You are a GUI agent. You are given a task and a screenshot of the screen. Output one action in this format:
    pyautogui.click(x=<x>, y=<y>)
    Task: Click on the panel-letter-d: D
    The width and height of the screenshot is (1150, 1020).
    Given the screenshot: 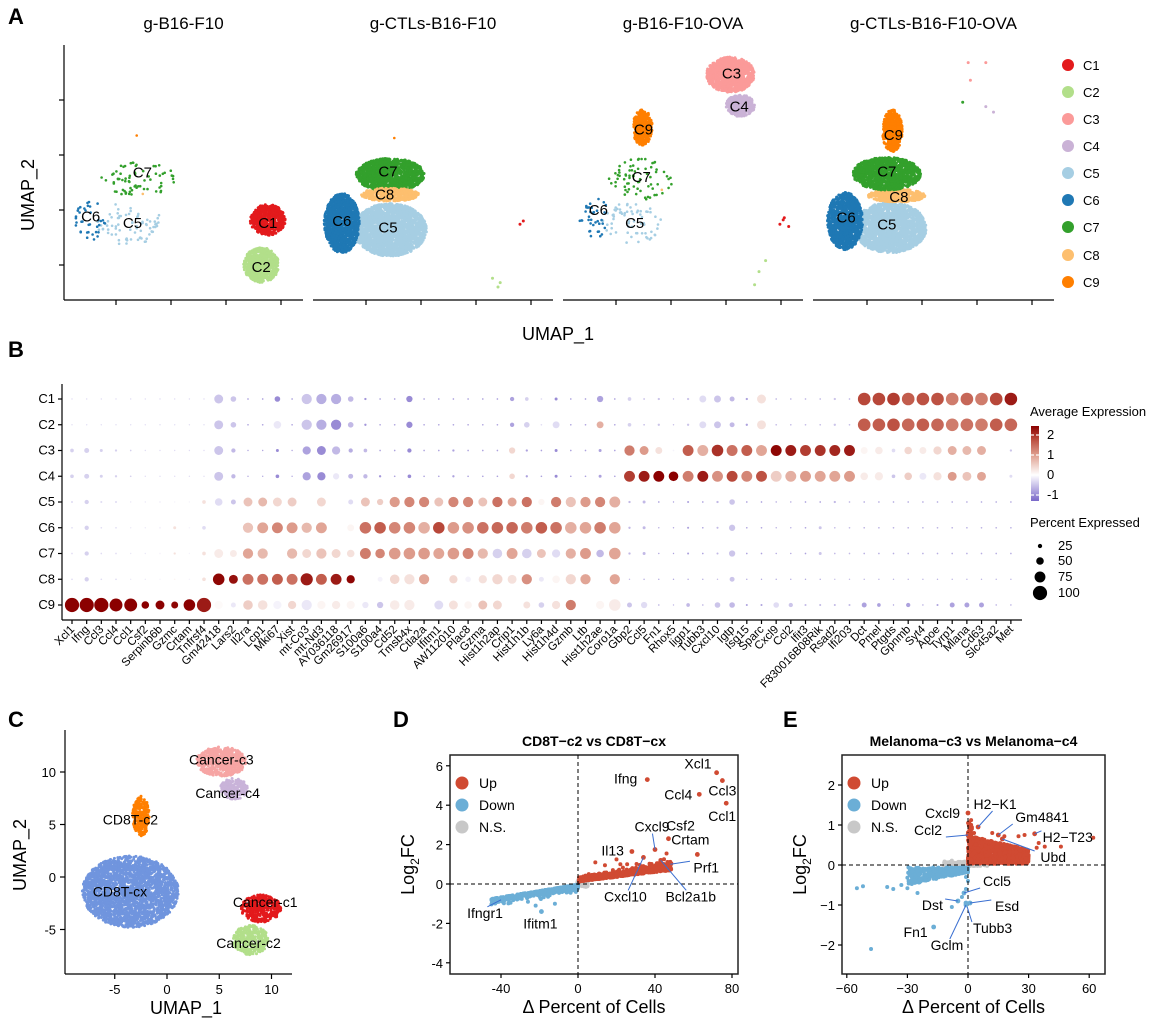 What is the action you would take?
    pyautogui.click(x=401, y=719)
    